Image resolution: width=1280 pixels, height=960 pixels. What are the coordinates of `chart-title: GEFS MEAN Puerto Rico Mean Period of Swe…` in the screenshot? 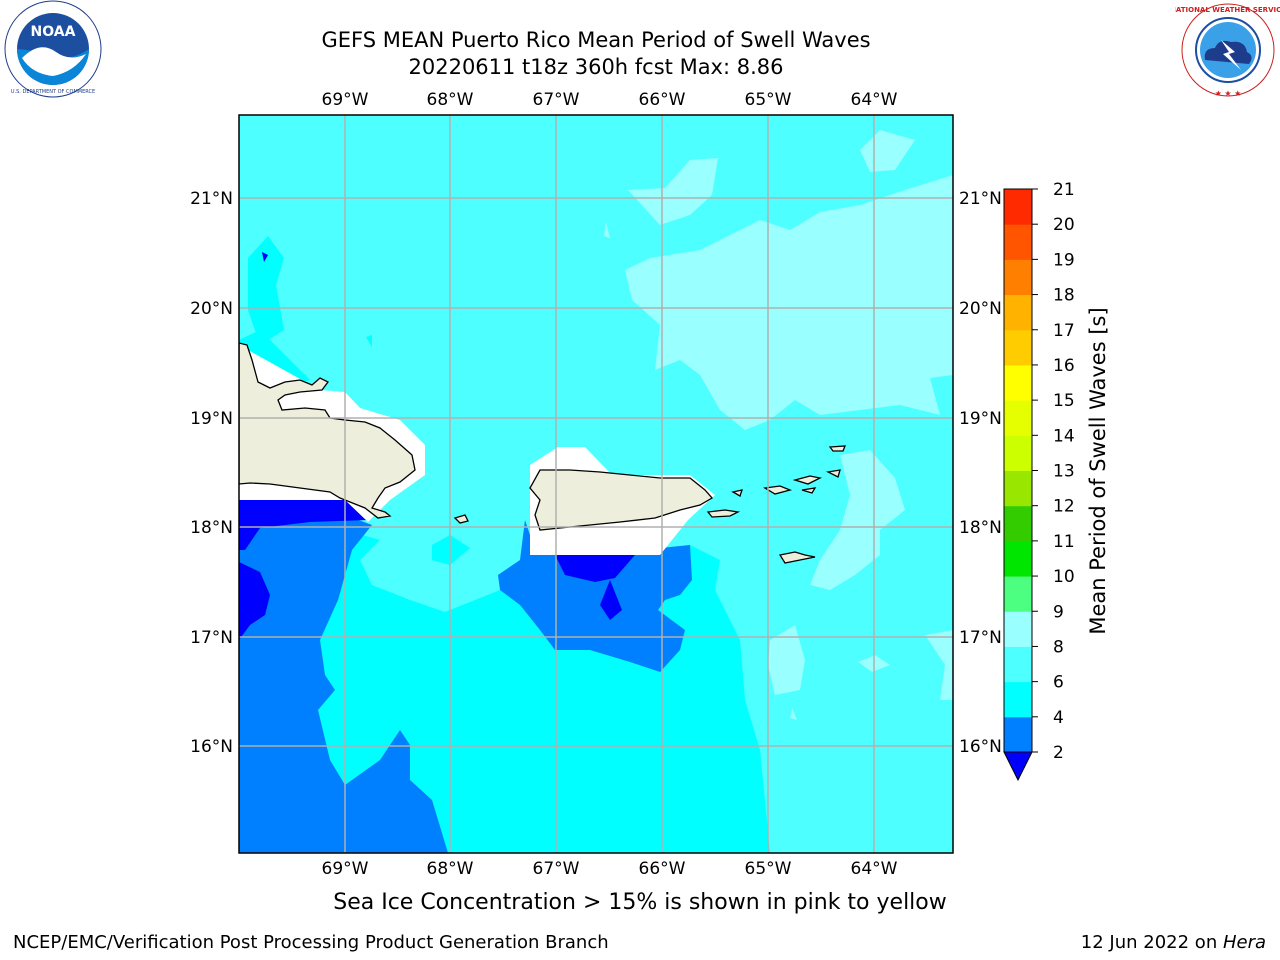 It's located at (596, 40).